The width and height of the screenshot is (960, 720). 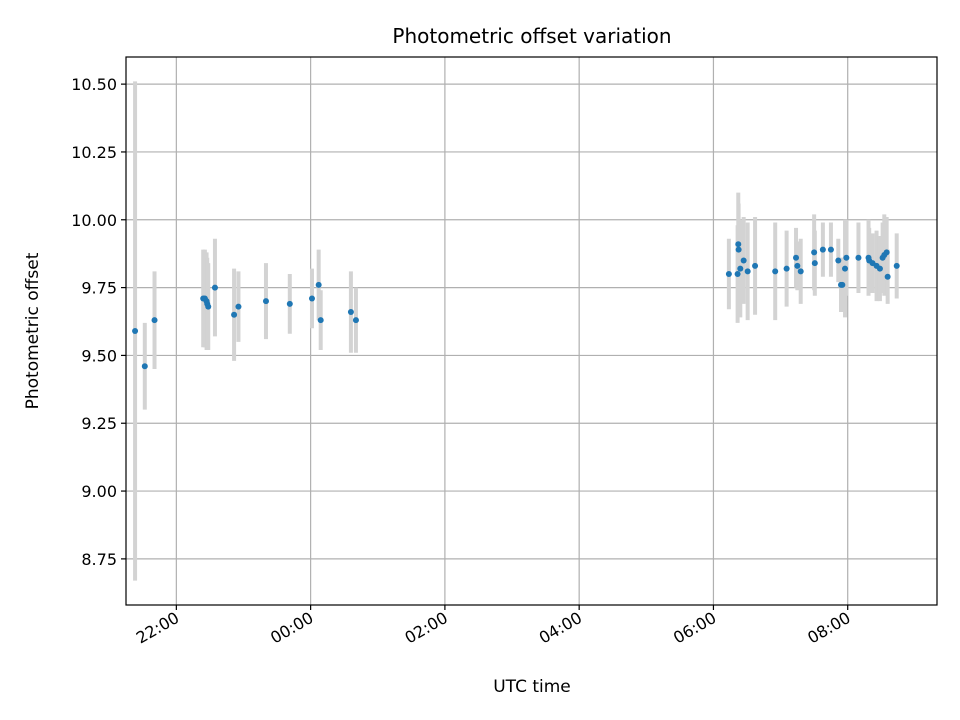 What do you see at coordinates (99, 491) in the screenshot?
I see `y-tick-label: 9.00` at bounding box center [99, 491].